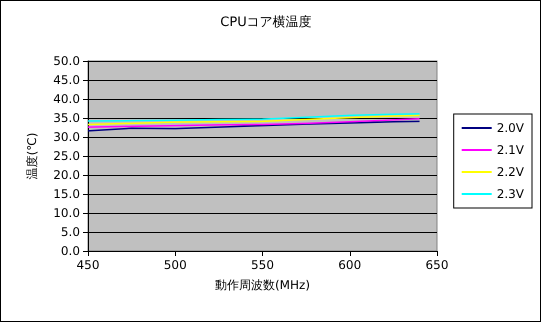 This screenshot has width=541, height=322. I want to click on x-axis-title: 動作周波数(MHz), so click(262, 285).